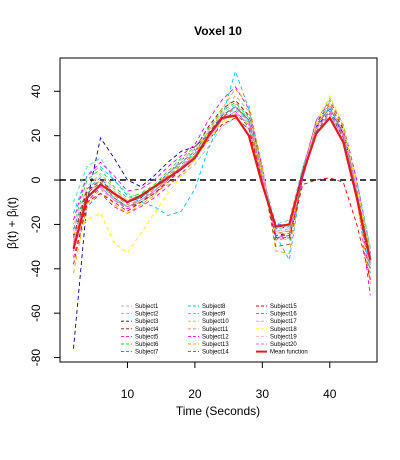  I want to click on legend-label: Subject16, so click(283, 315).